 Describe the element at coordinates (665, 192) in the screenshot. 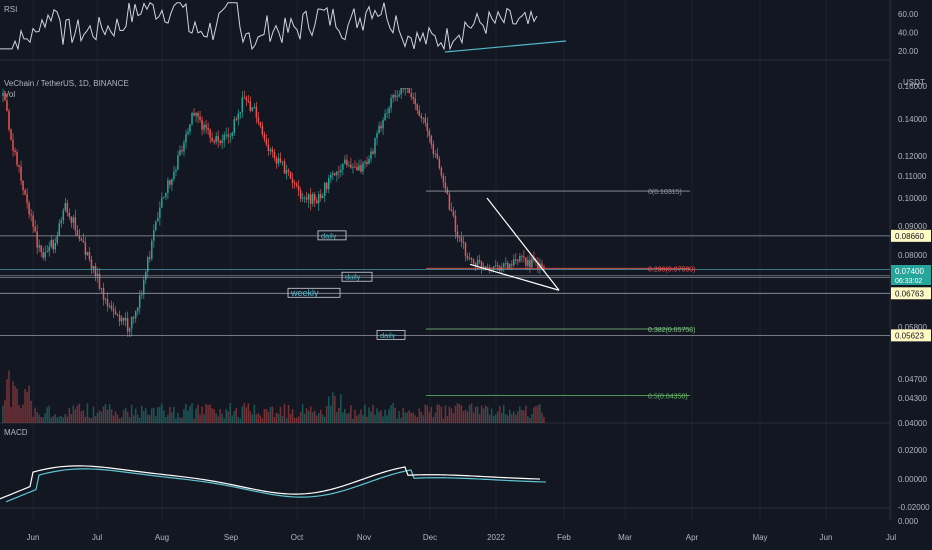

I see `fib-label: 0(0.10315)` at that location.